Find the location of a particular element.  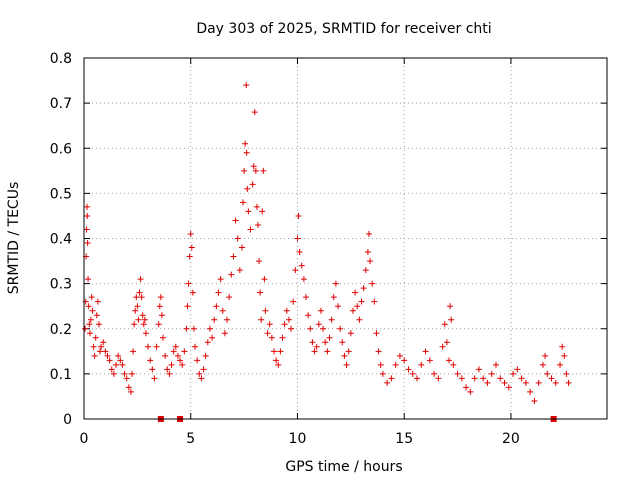

y-tick-label: 0.2 is located at coordinates (61, 330).